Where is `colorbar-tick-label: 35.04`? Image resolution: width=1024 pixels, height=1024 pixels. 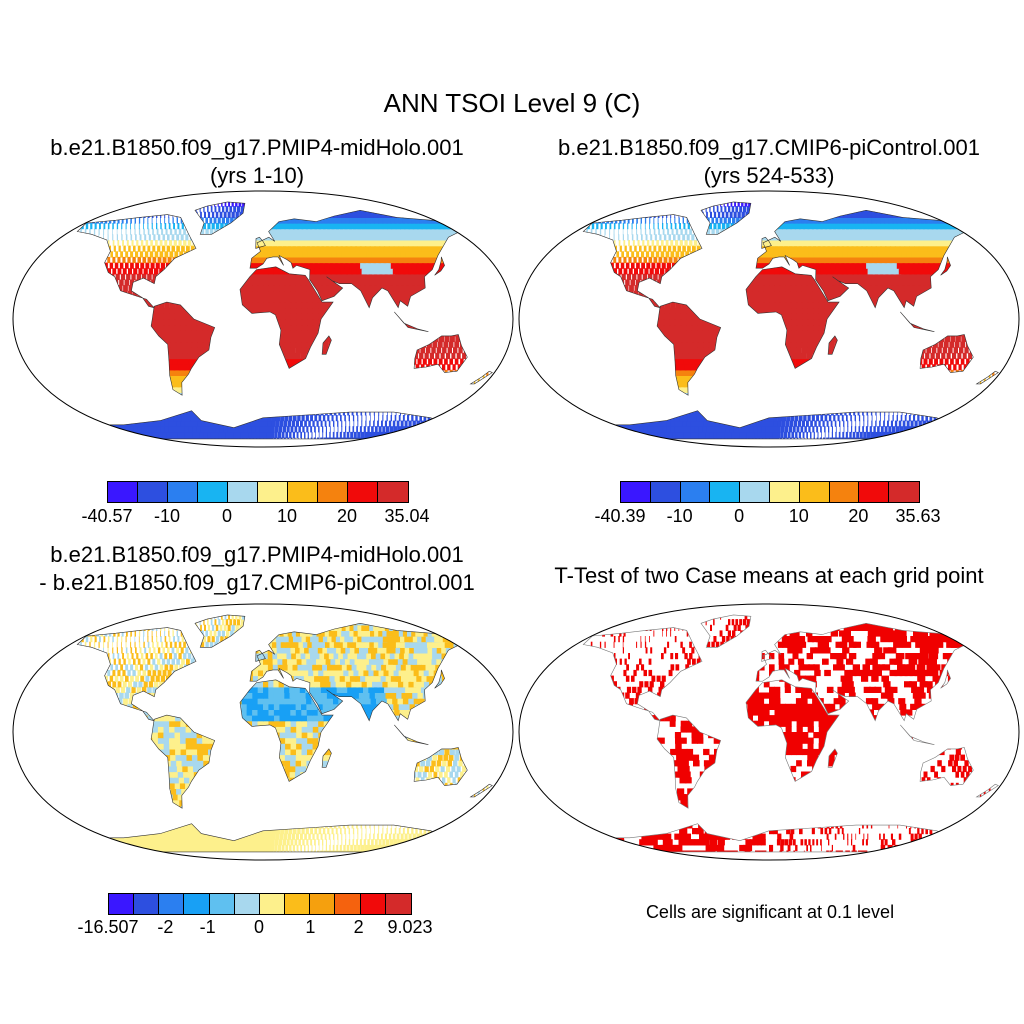
colorbar-tick-label: 35.04 is located at coordinates (407, 516).